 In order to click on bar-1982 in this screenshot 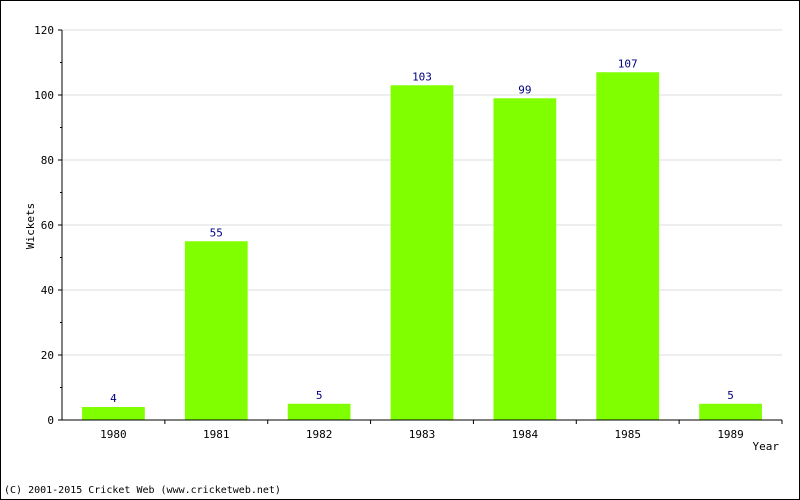, I will do `click(319, 411)`.